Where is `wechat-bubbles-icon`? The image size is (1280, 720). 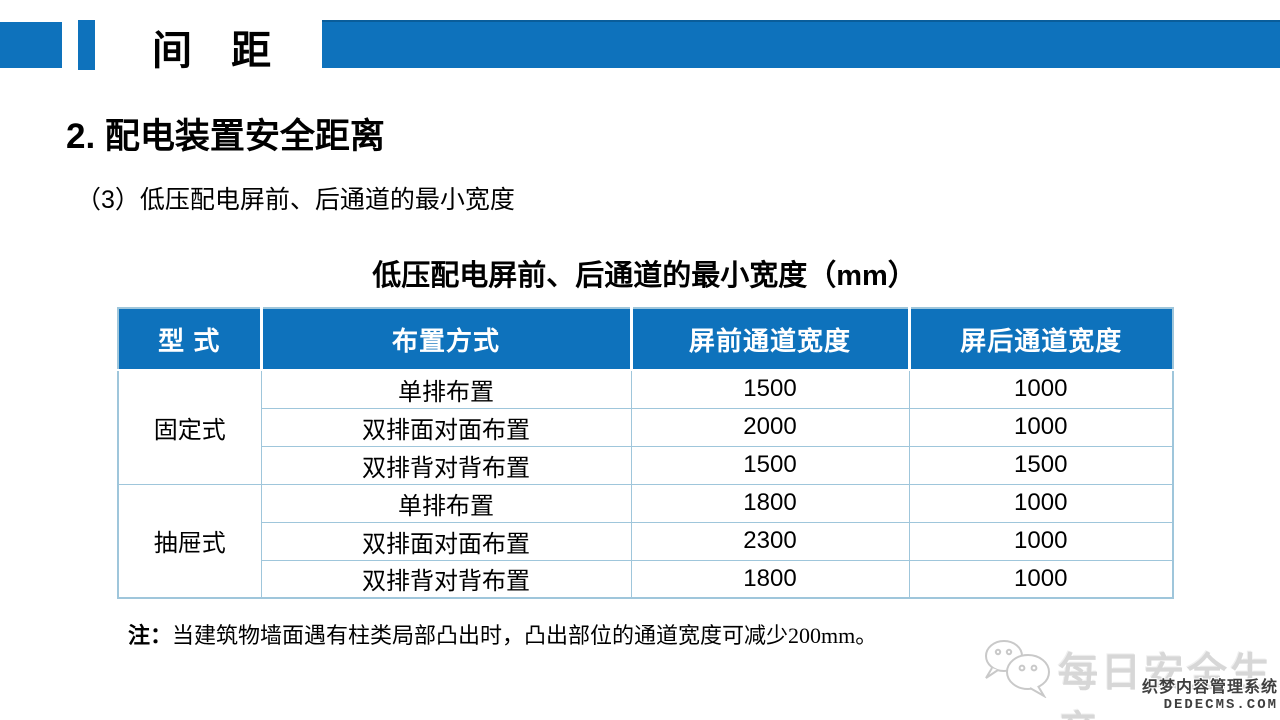 wechat-bubbles-icon is located at coordinates (1017, 669).